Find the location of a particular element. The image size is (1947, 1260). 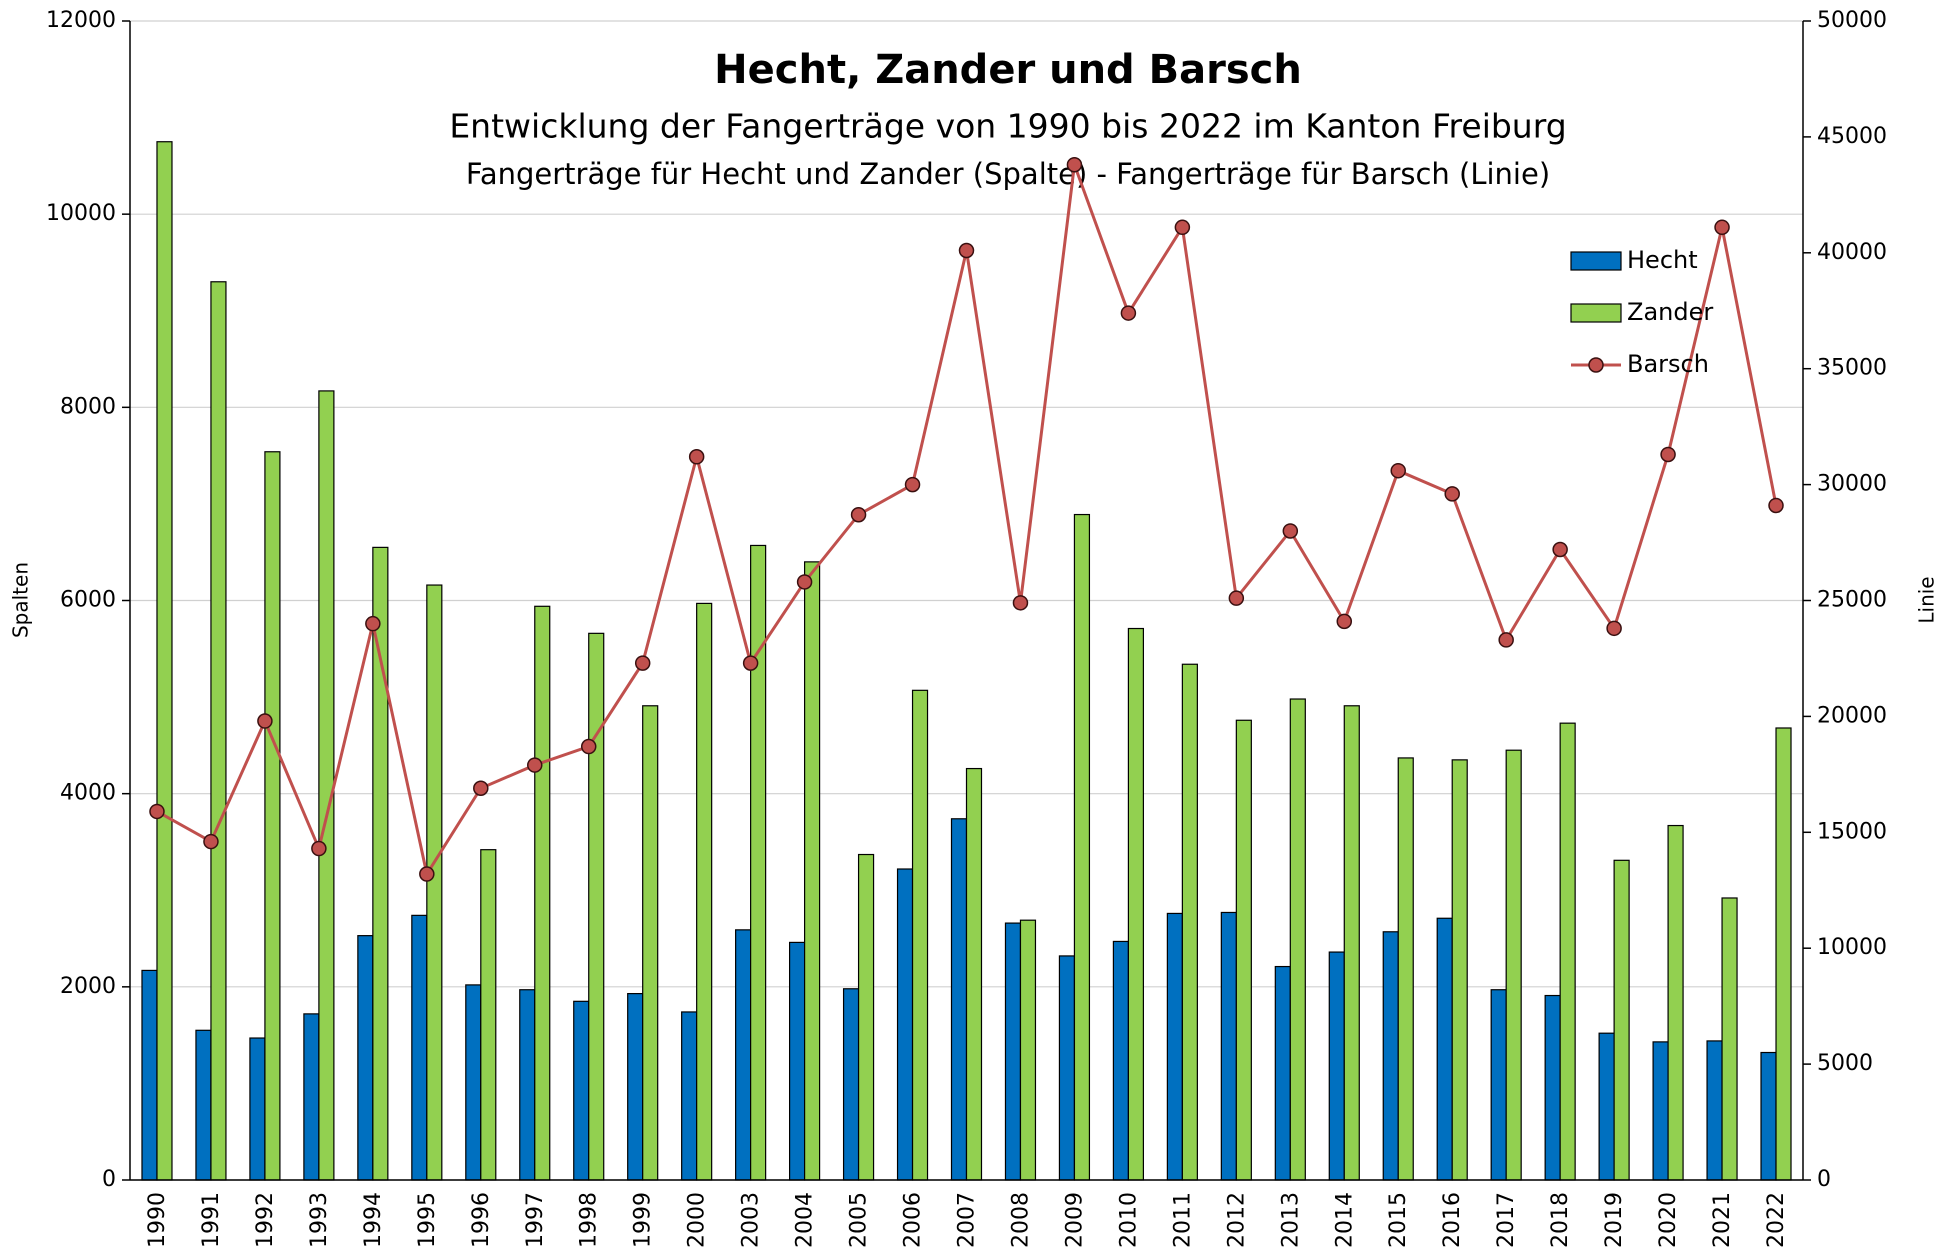

x-tick-label: 2010 is located at coordinates (1128, 1220).